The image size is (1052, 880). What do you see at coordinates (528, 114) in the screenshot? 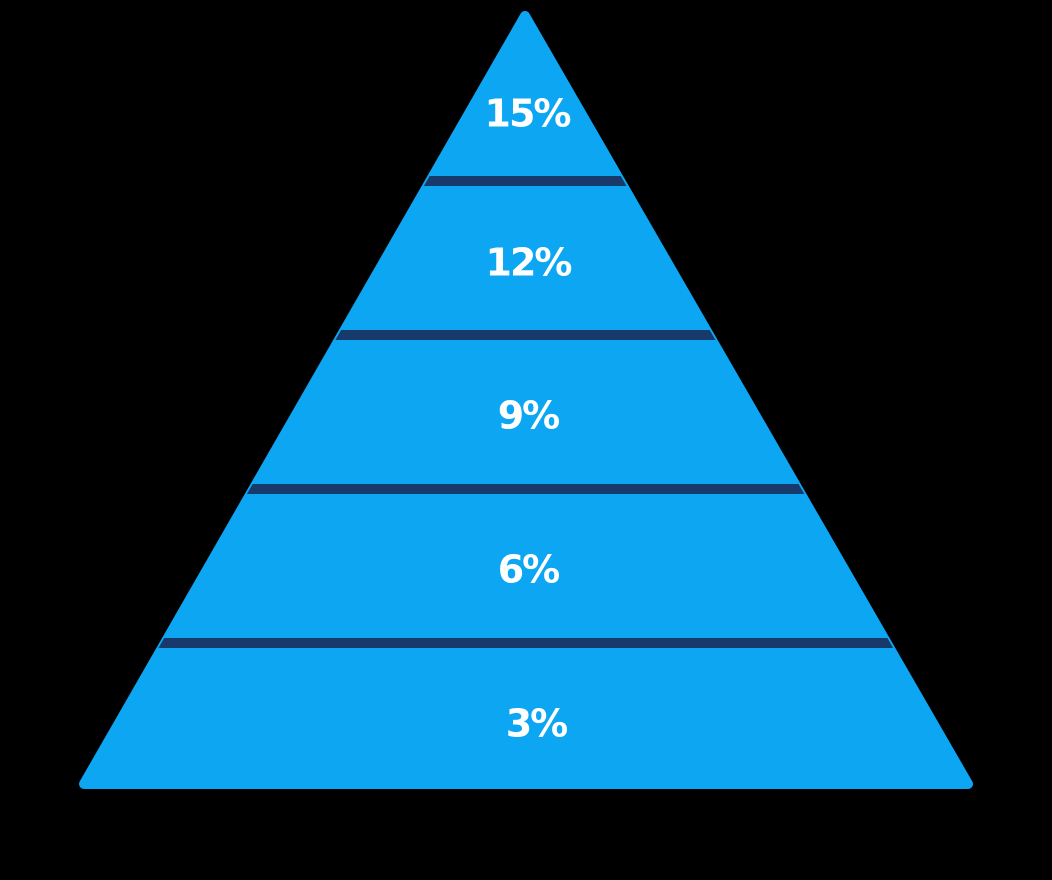
I see `level-label: 15%` at bounding box center [528, 114].